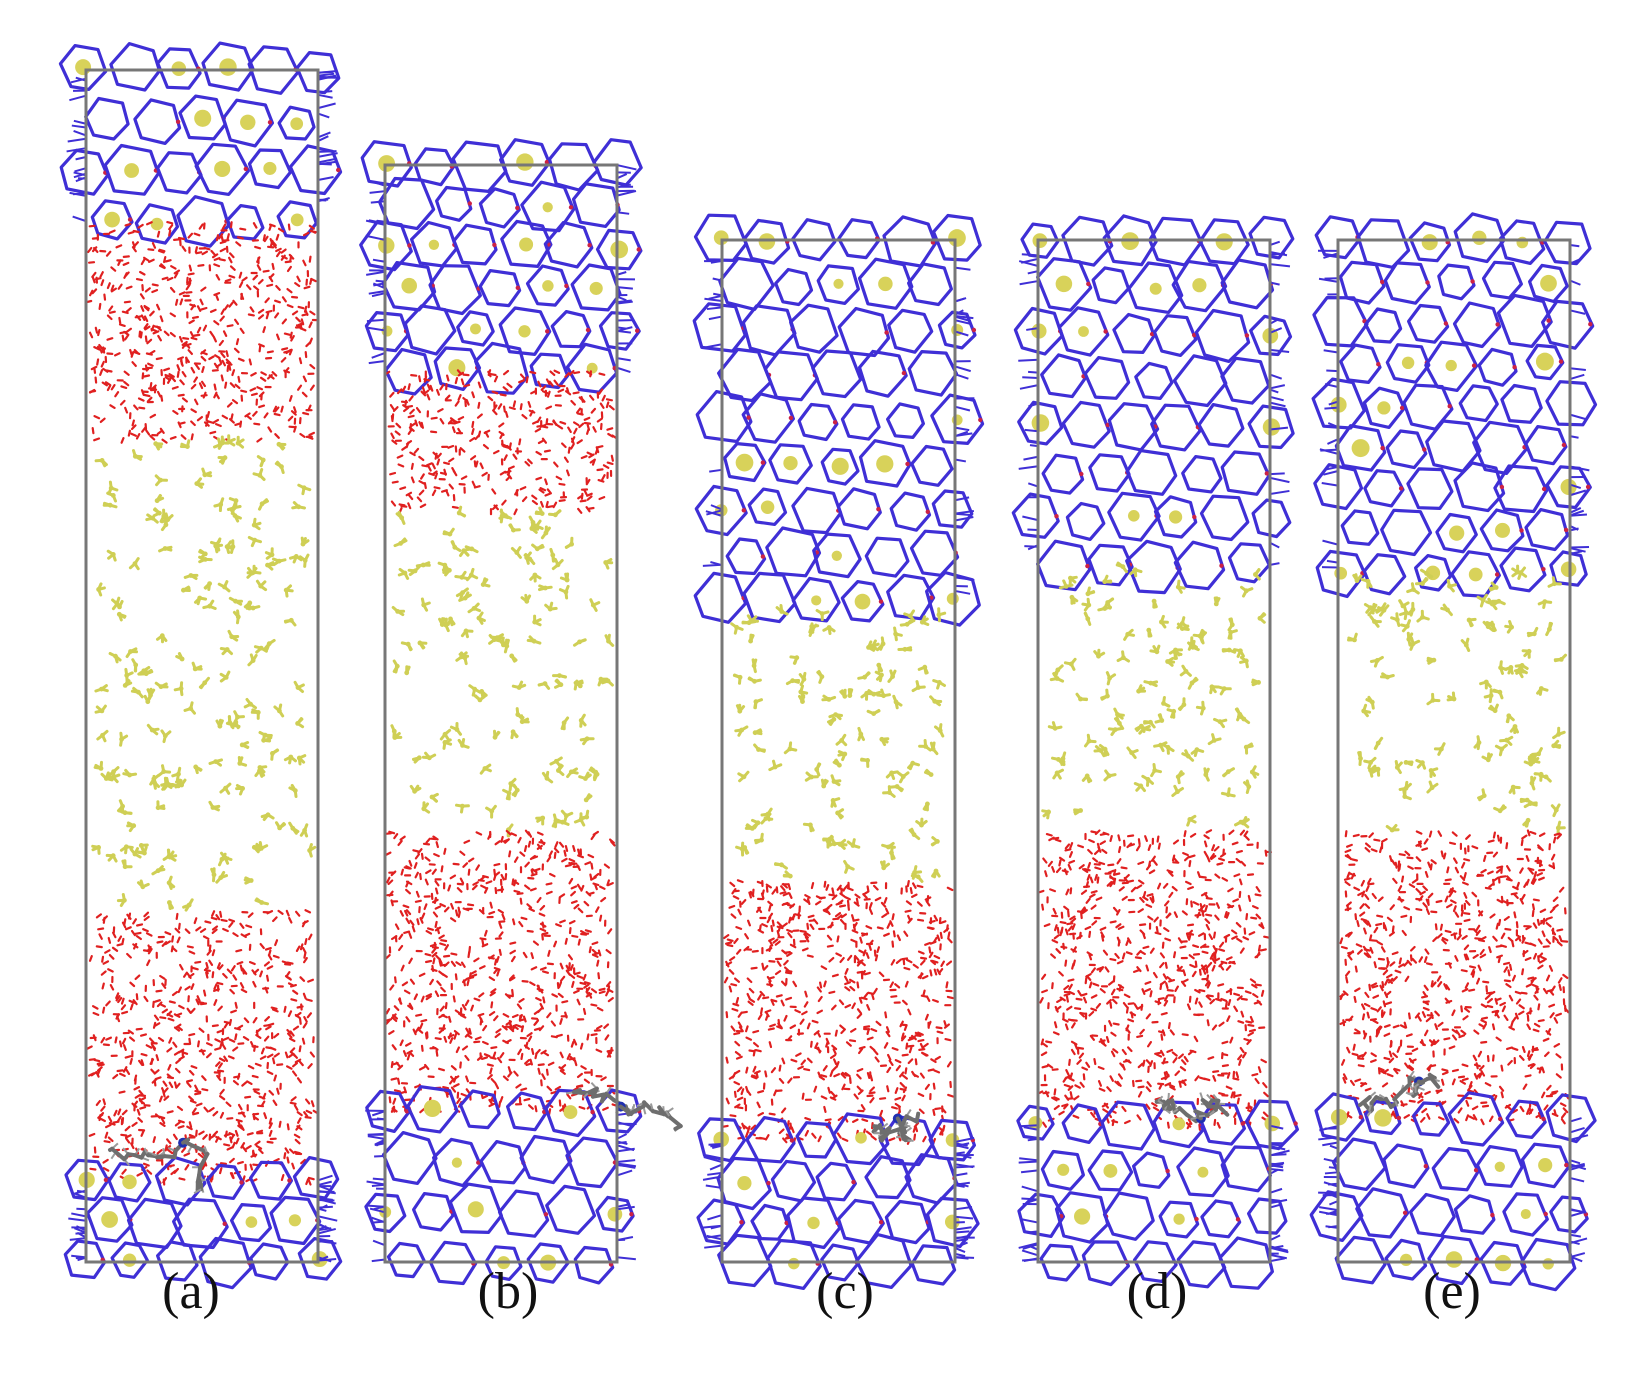  Describe the element at coordinates (508, 1291) in the screenshot. I see `panel-label-b: (b)` at that location.